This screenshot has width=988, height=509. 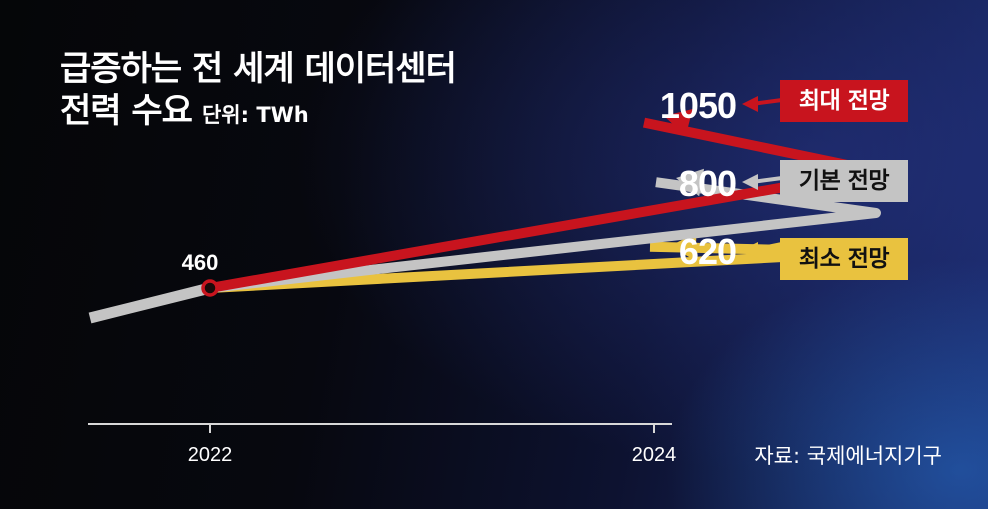 What do you see at coordinates (698, 105) in the screenshot?
I see `end-value-label-max: 1050` at bounding box center [698, 105].